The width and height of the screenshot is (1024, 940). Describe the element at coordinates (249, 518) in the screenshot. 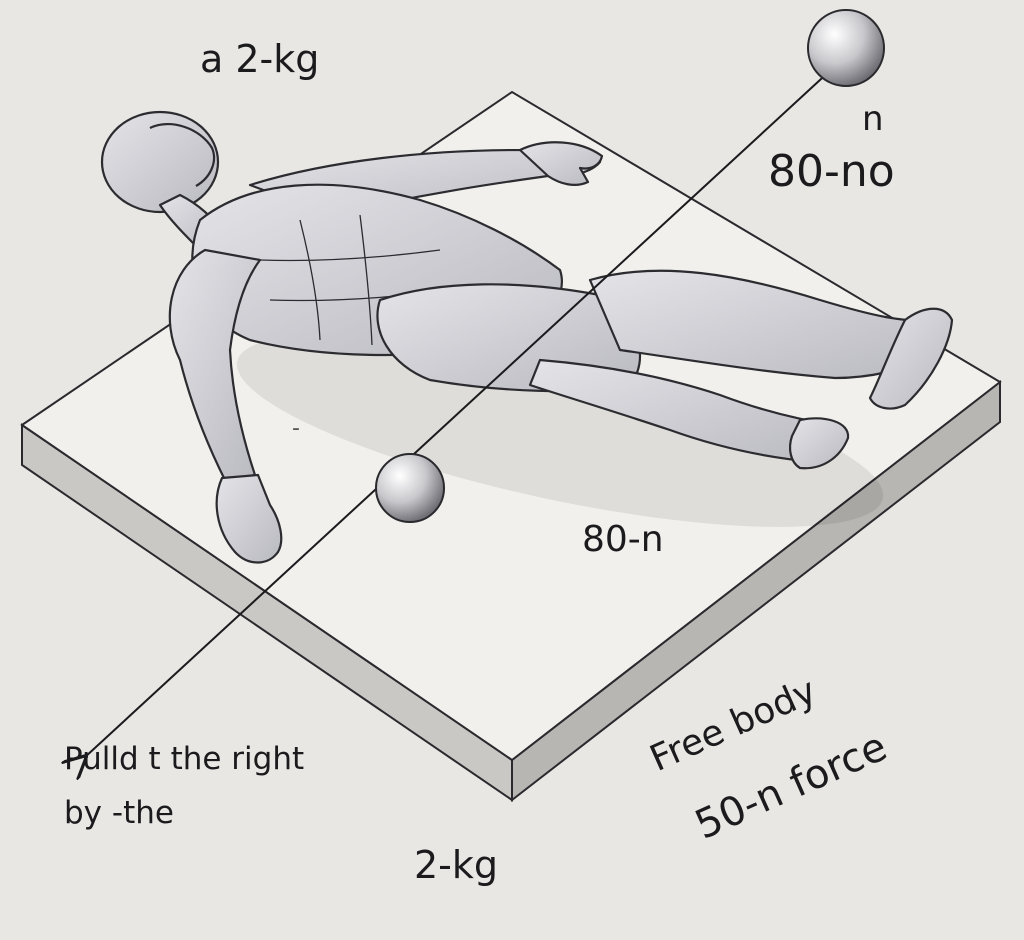

I see `left-hand` at that location.